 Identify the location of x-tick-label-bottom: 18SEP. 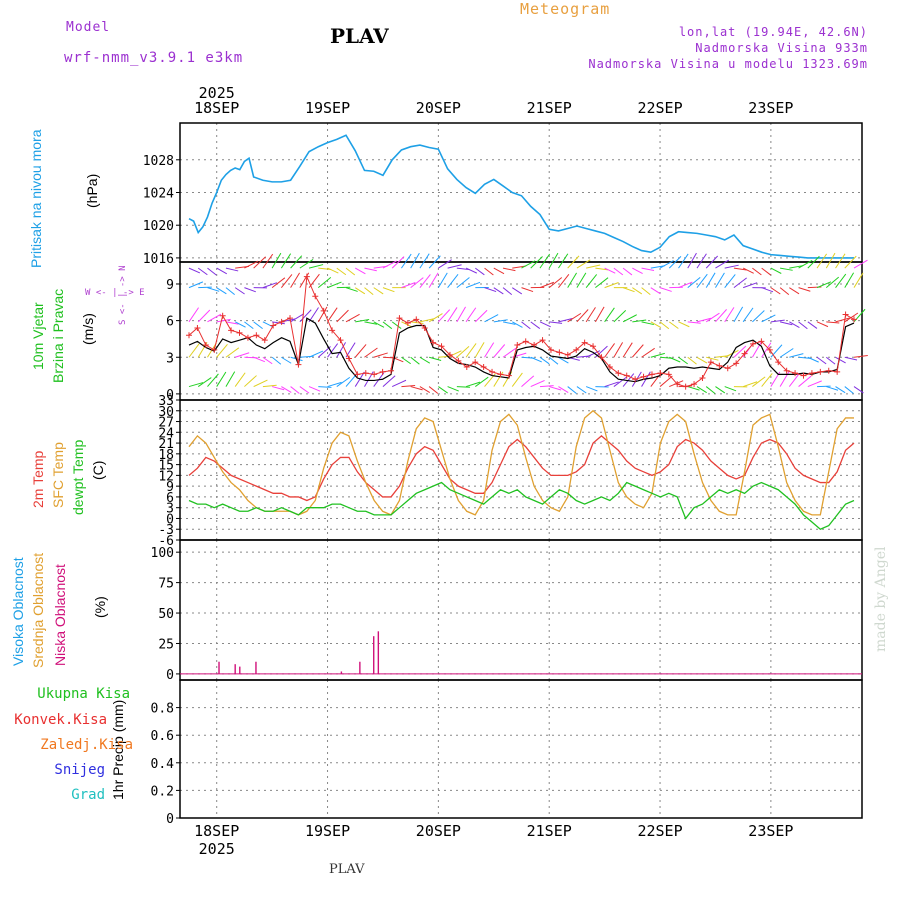
(216, 831).